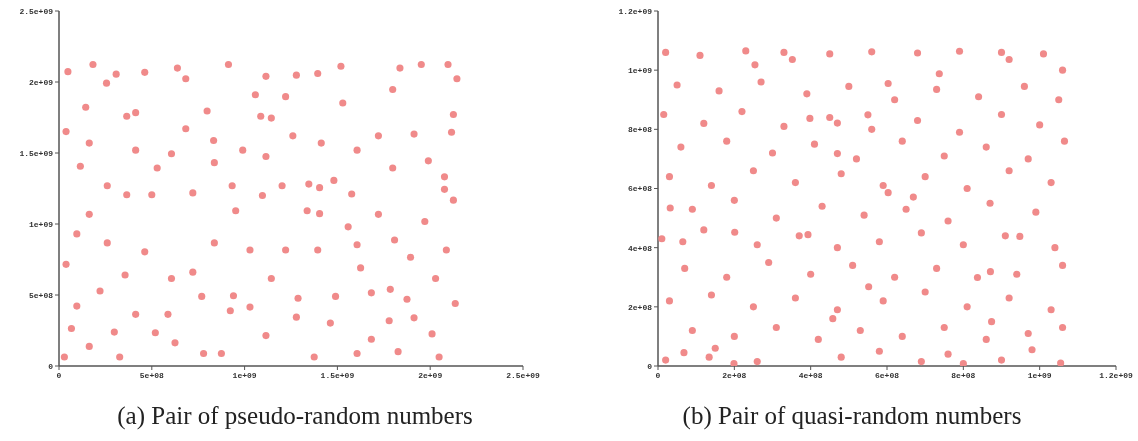 This screenshot has height=441, width=1138. Describe the element at coordinates (887, 375) in the screenshot. I see `x-tick-label: 6e+08` at that location.